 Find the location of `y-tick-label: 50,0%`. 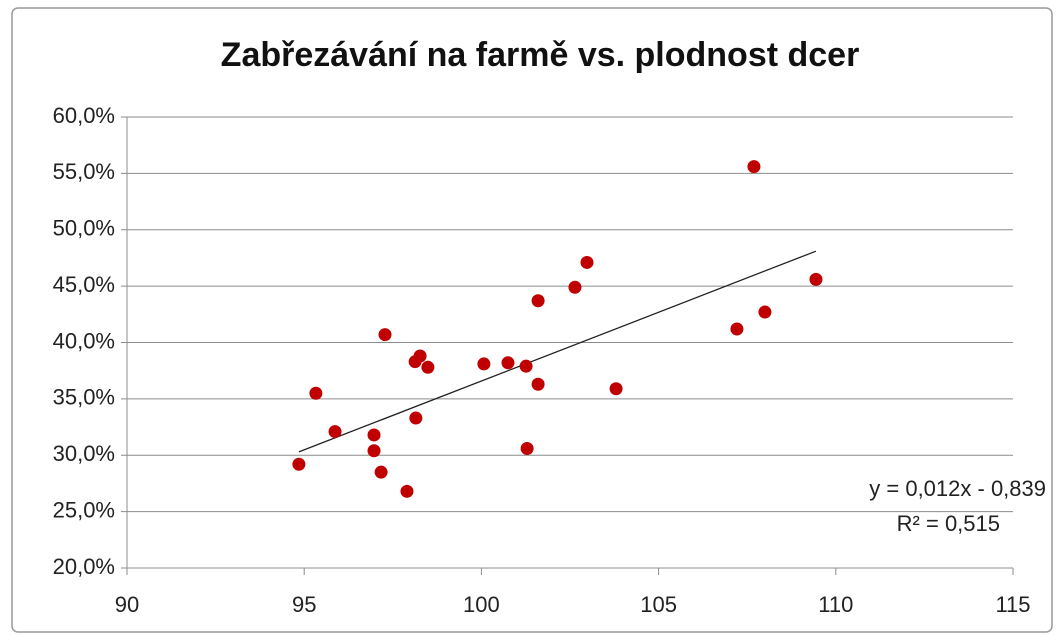

y-tick-label: 50,0% is located at coordinates (84, 228).